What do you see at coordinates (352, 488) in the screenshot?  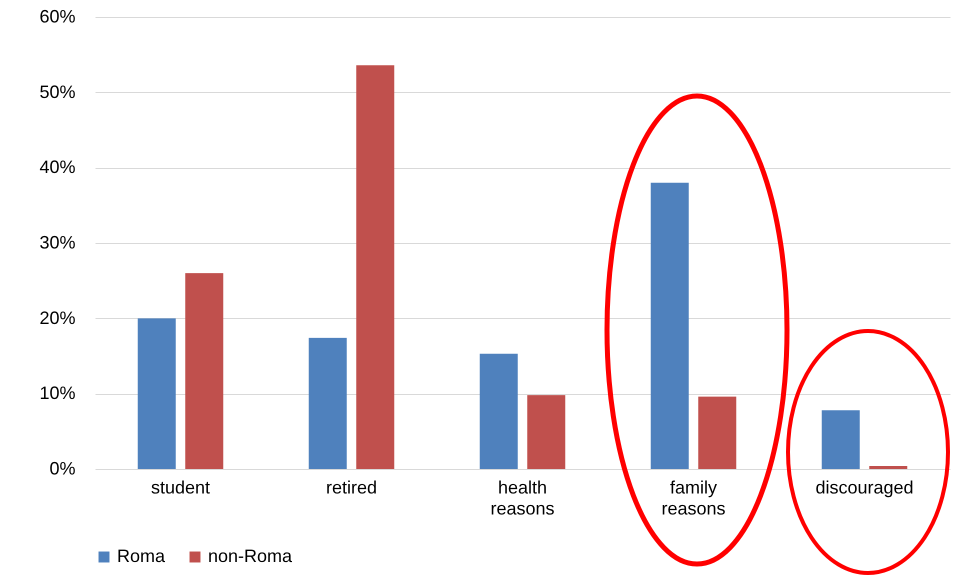 I see `x-tick-label: retired` at bounding box center [352, 488].